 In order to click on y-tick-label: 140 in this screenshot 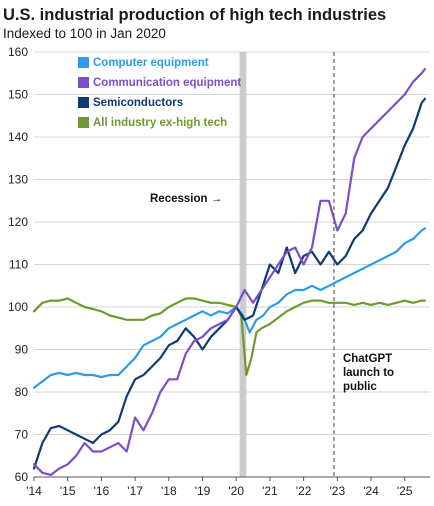, I will do `click(18, 137)`.